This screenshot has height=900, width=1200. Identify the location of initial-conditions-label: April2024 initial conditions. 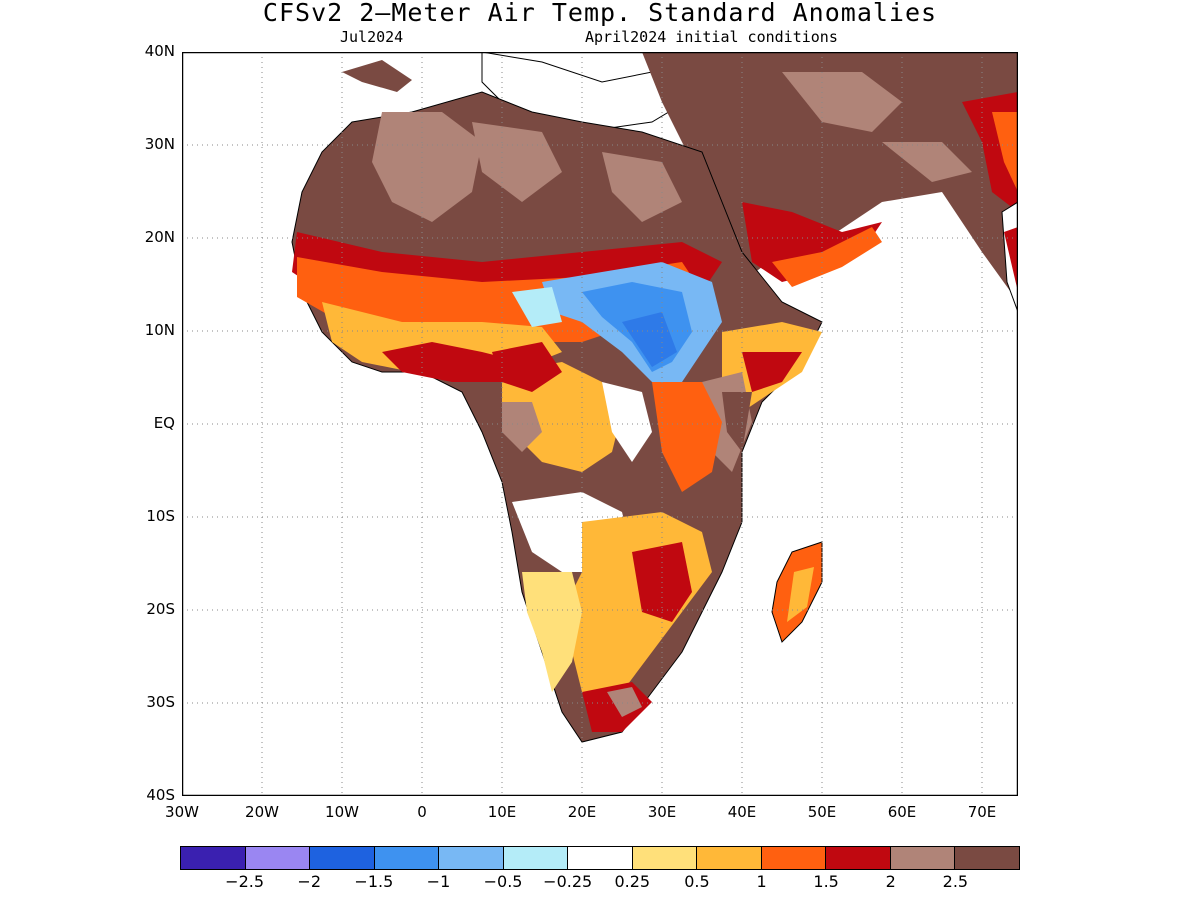
(711, 37).